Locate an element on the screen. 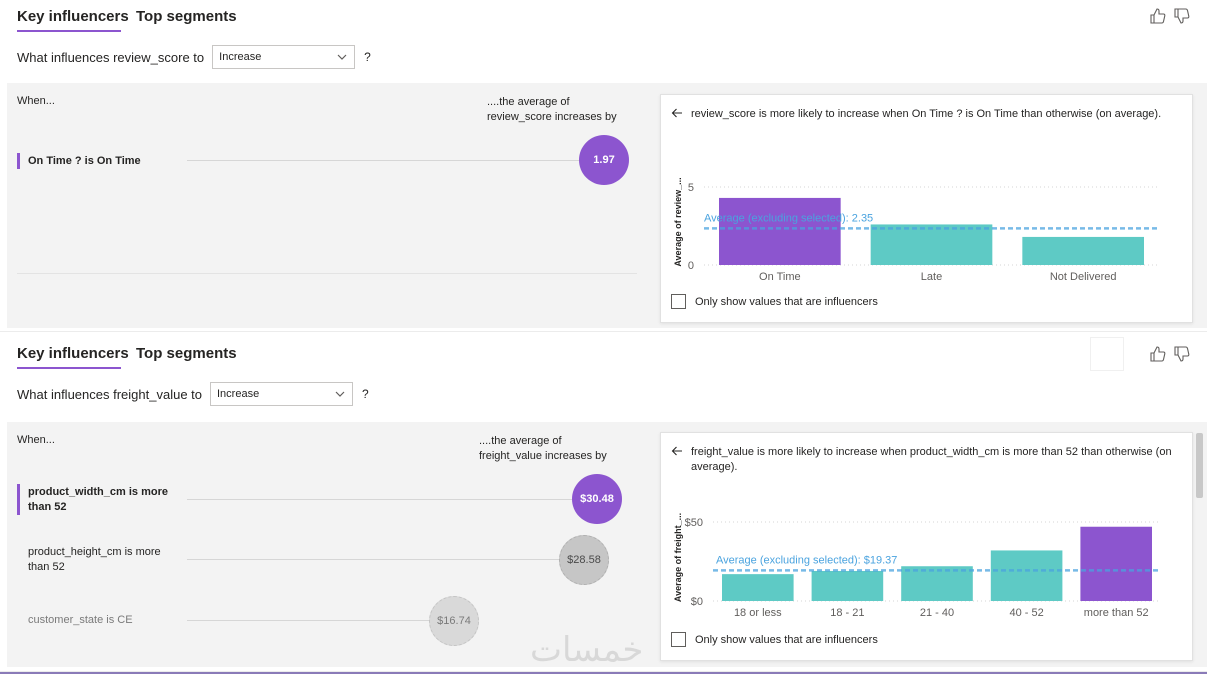 The image size is (1207, 674). bottom-border is located at coordinates (603, 673).